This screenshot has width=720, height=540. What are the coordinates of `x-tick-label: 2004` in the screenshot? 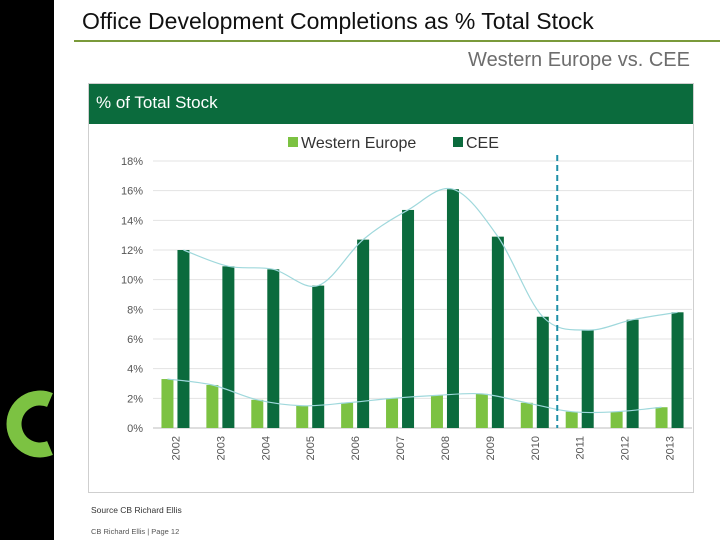 It's located at (266, 448).